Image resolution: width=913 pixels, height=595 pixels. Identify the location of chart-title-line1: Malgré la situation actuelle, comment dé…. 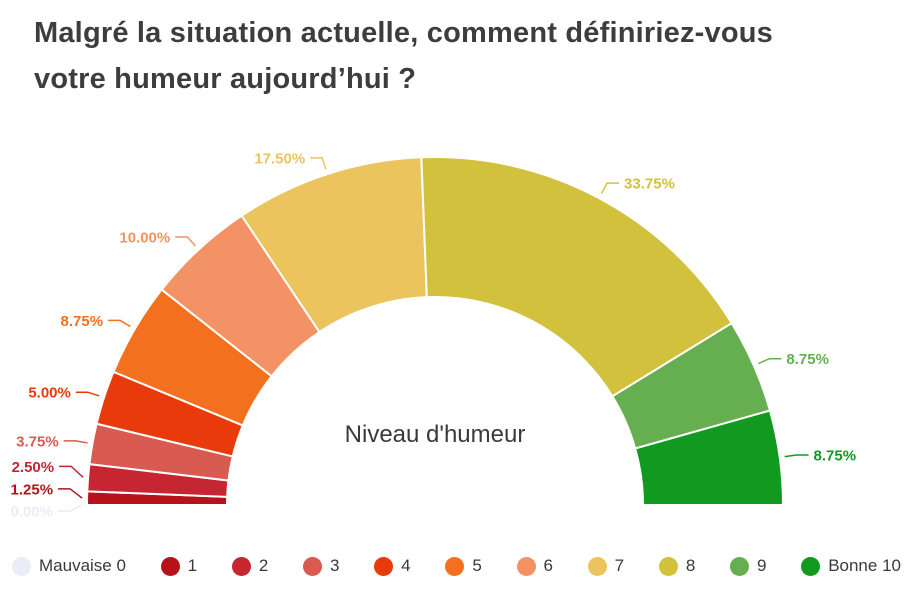
(403, 33).